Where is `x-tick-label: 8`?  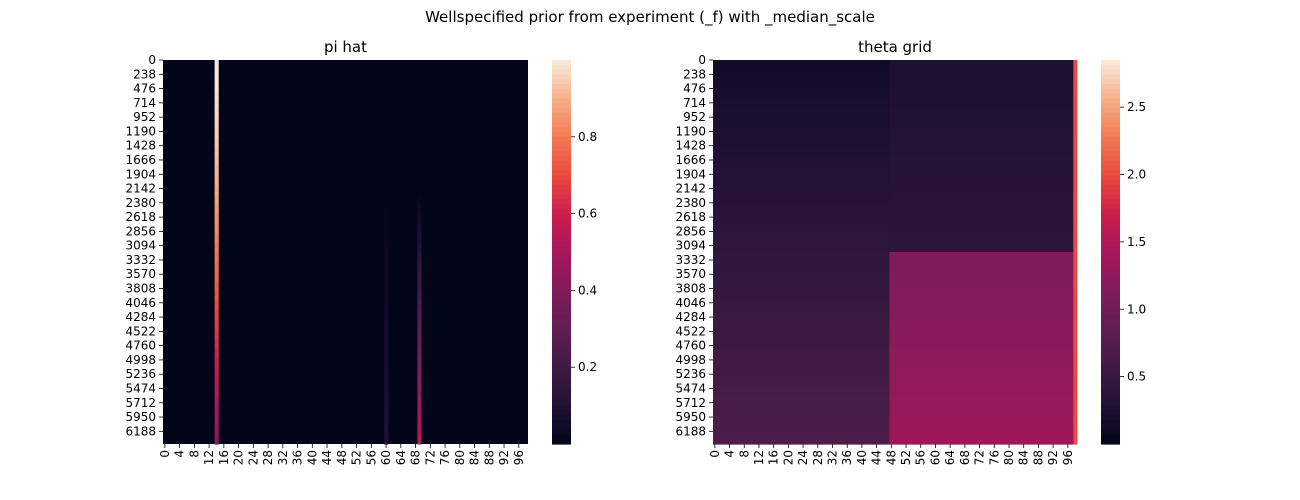
x-tick-label: 8 is located at coordinates (744, 454).